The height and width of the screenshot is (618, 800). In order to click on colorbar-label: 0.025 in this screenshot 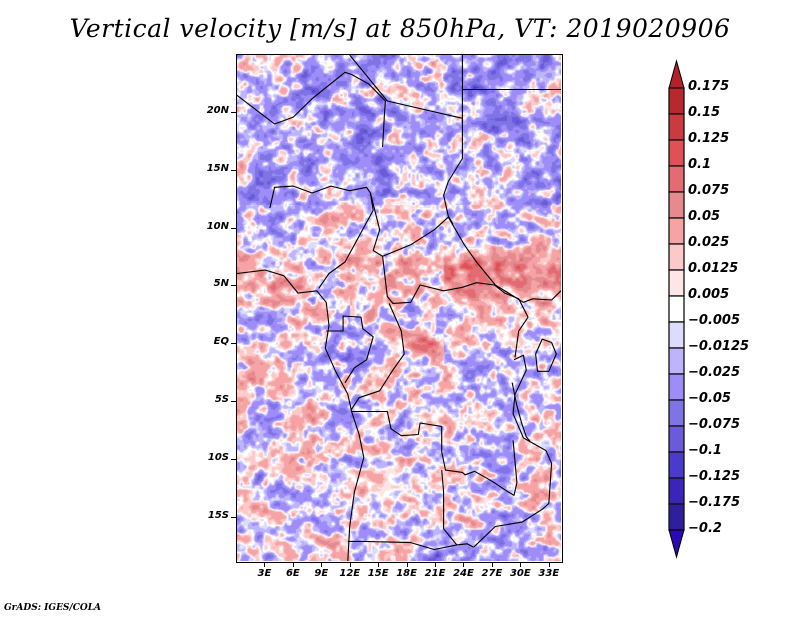, I will do `click(709, 242)`.